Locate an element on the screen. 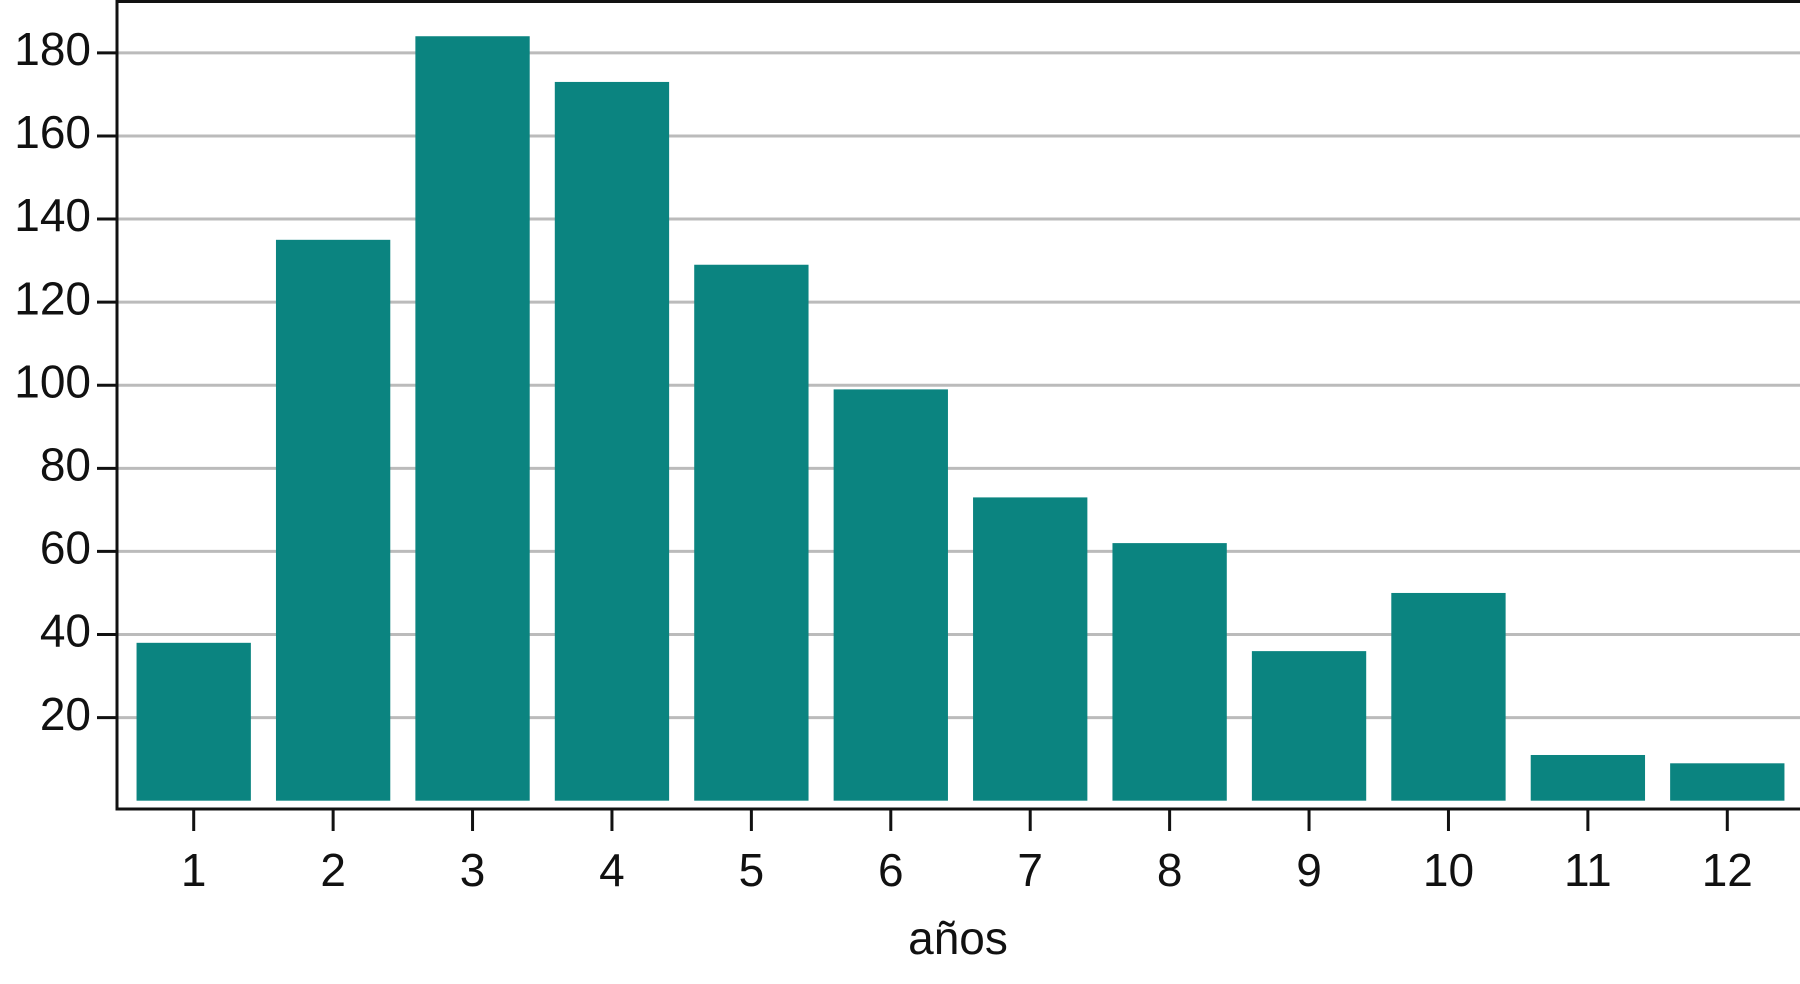  x-tick-label: 1 is located at coordinates (194, 870).